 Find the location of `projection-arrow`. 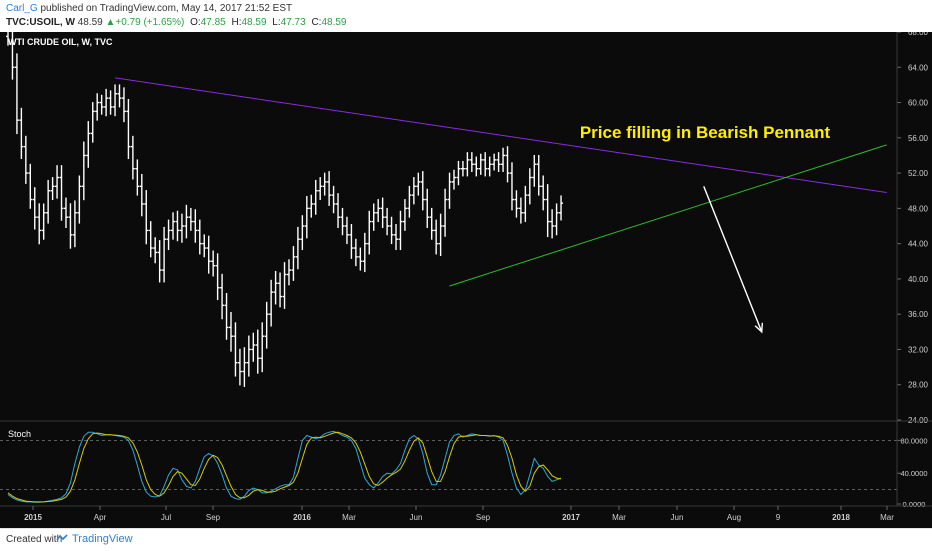

projection-arrow is located at coordinates (733, 260).